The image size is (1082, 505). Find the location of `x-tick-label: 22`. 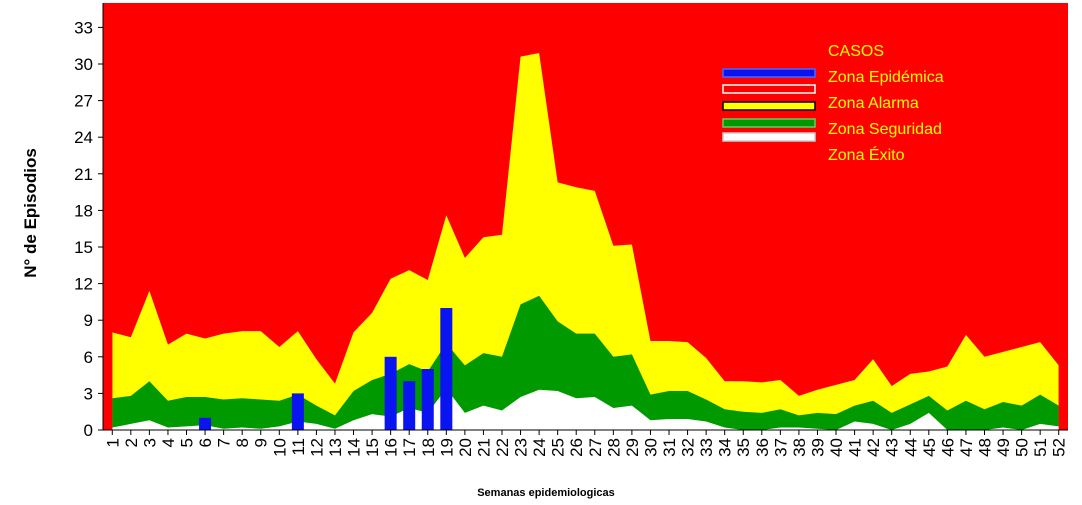

x-tick-label: 22 is located at coordinates (502, 447).